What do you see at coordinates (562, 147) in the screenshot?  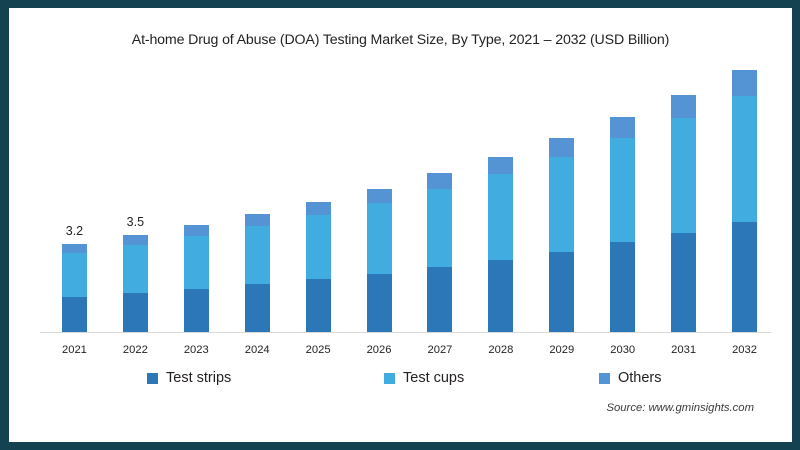 I see `bar-segment-others-2029` at bounding box center [562, 147].